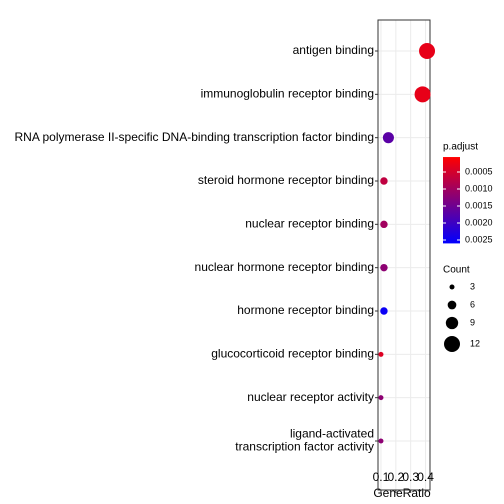 This screenshot has width=504, height=504. What do you see at coordinates (456, 270) in the screenshot?
I see `size-legend-title: Count` at bounding box center [456, 270].